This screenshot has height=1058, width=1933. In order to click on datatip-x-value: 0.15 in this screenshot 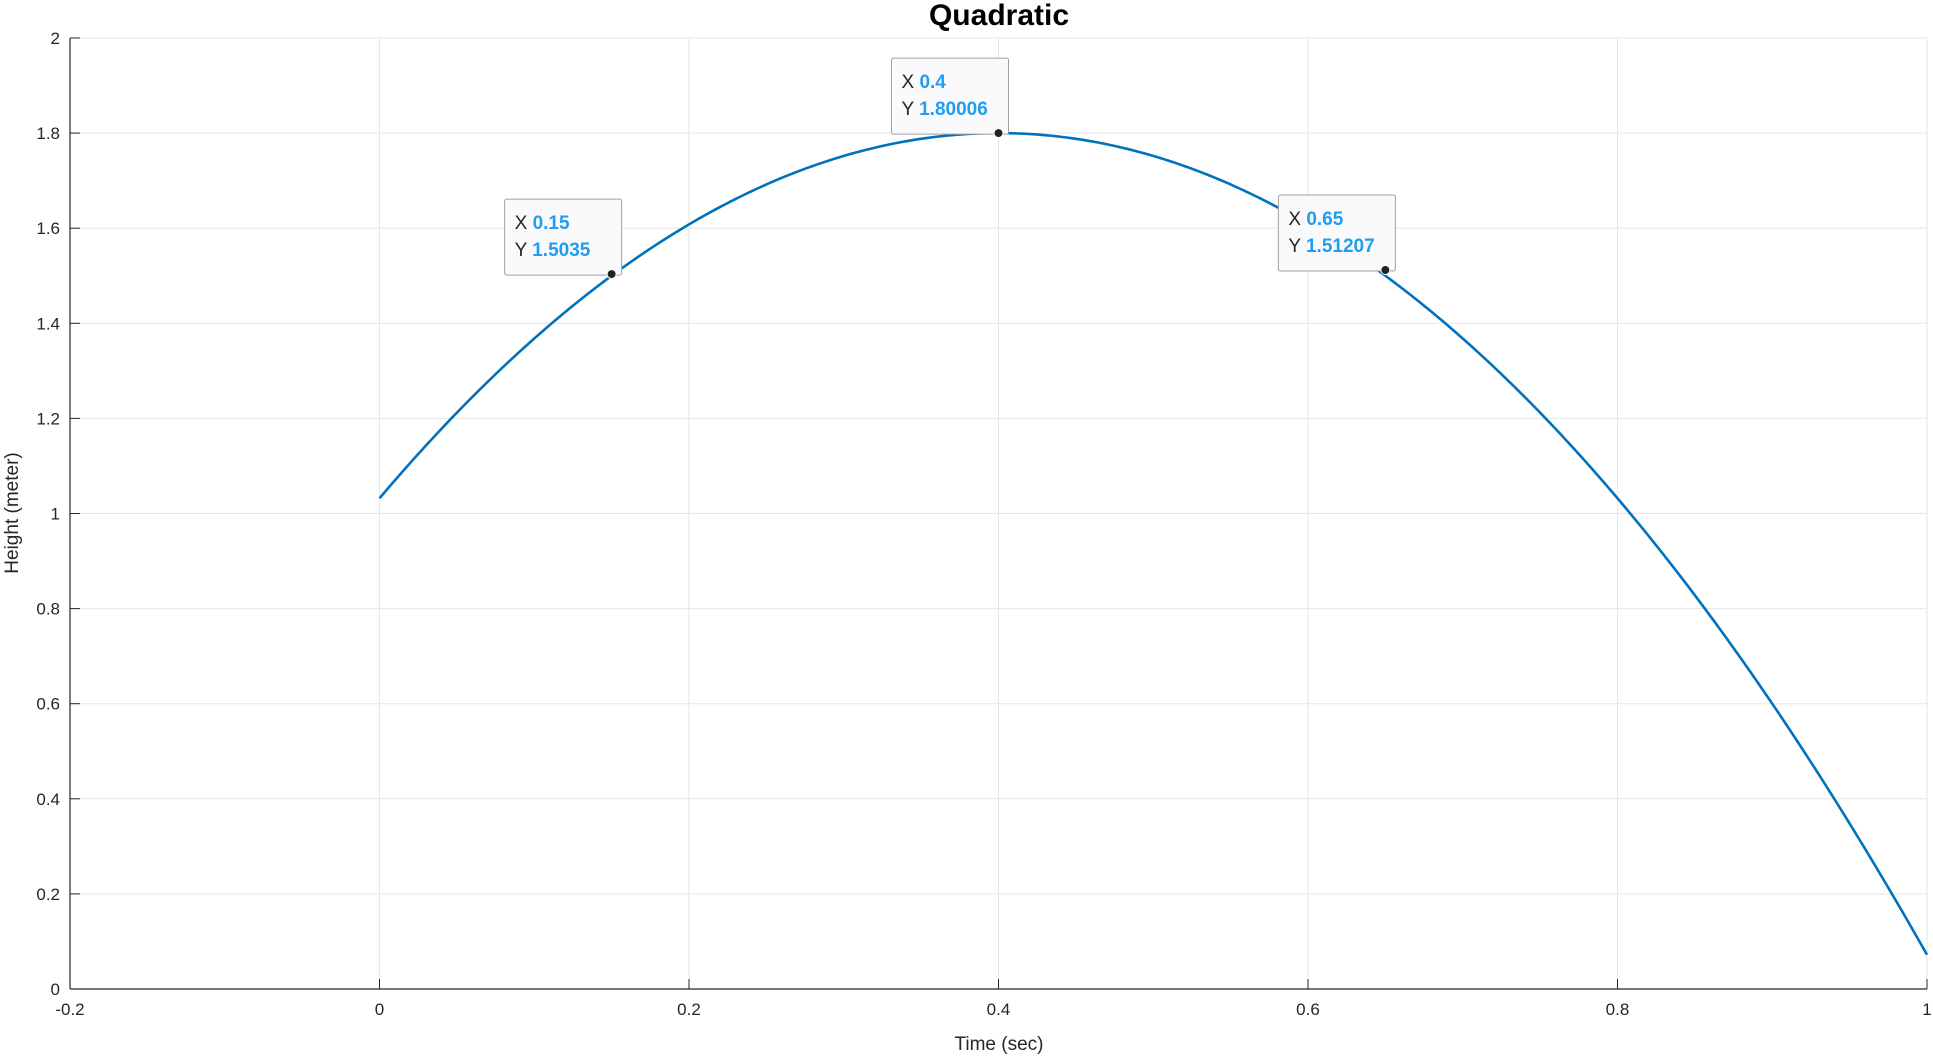, I will do `click(551, 223)`.